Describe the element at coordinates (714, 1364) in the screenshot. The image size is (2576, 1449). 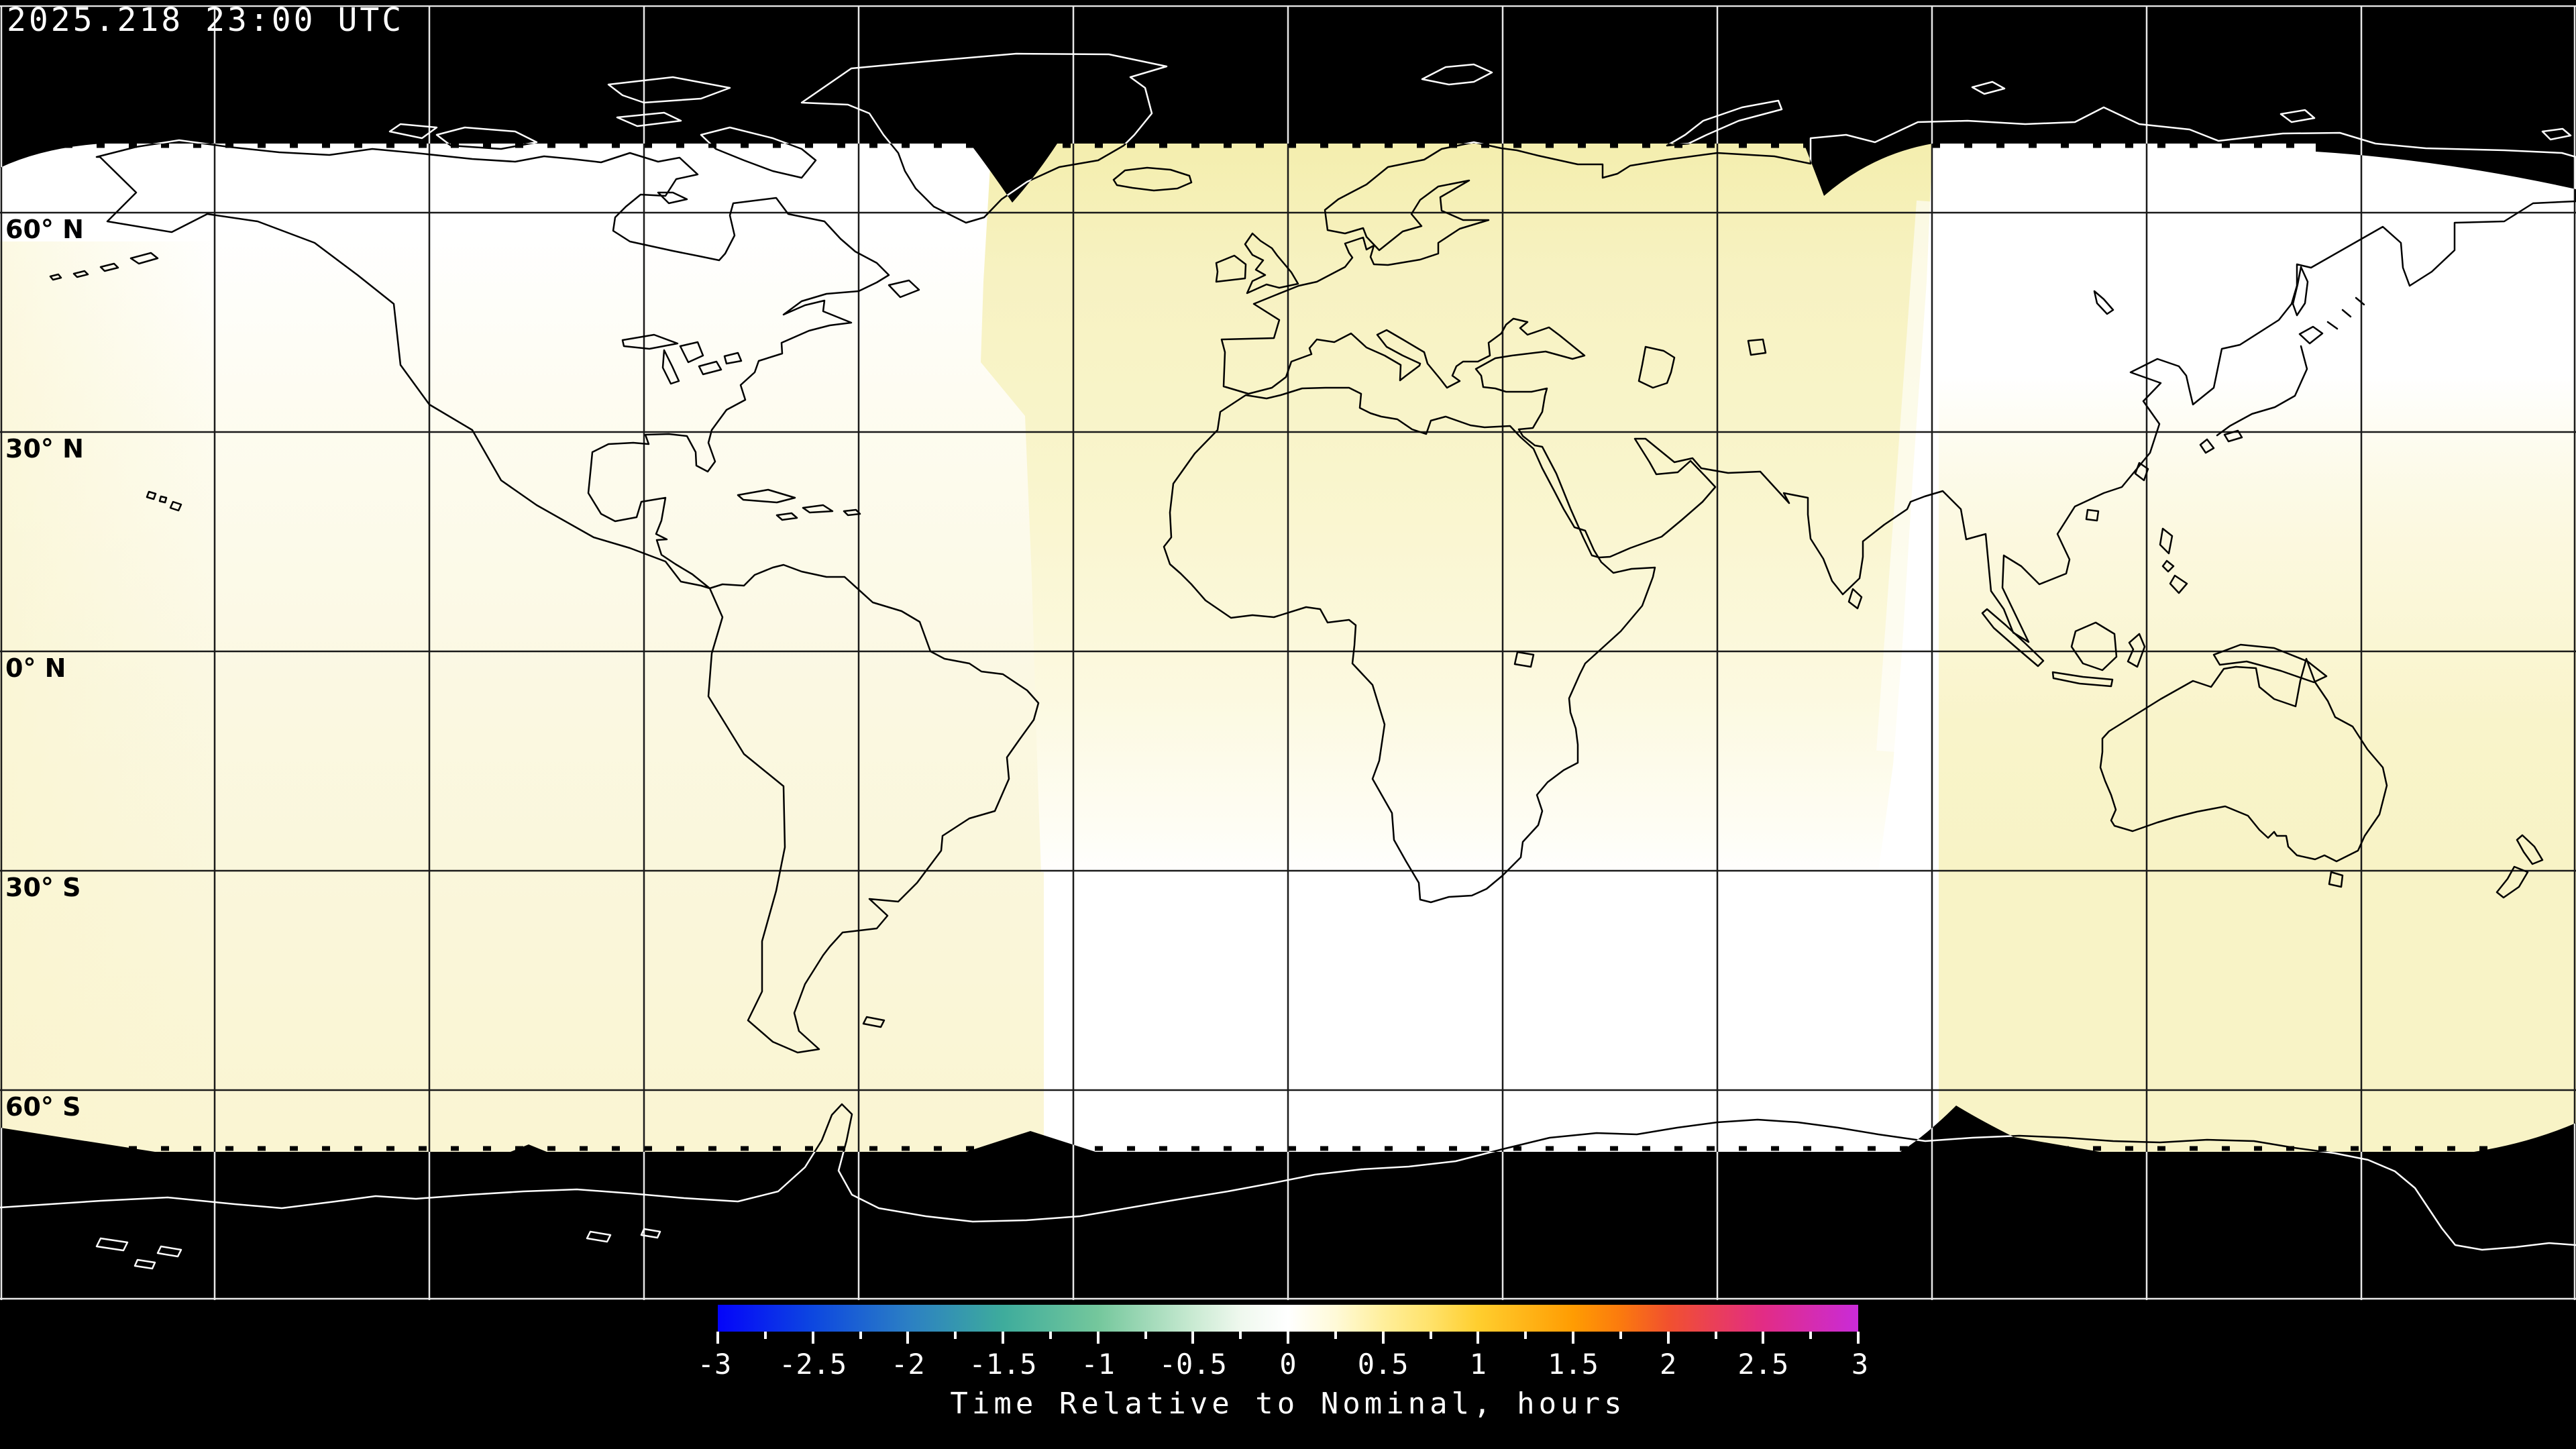
I see `colorbar-tick-label: -3` at that location.